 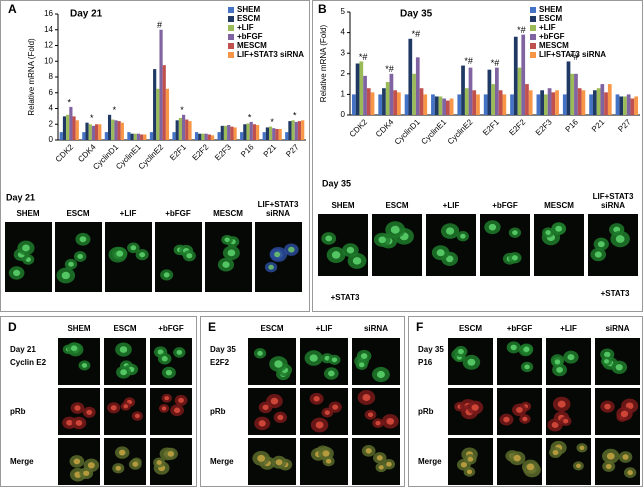 What do you see at coordinates (228, 213) in the screenshot?
I see `column-label: MESCM` at bounding box center [228, 213].